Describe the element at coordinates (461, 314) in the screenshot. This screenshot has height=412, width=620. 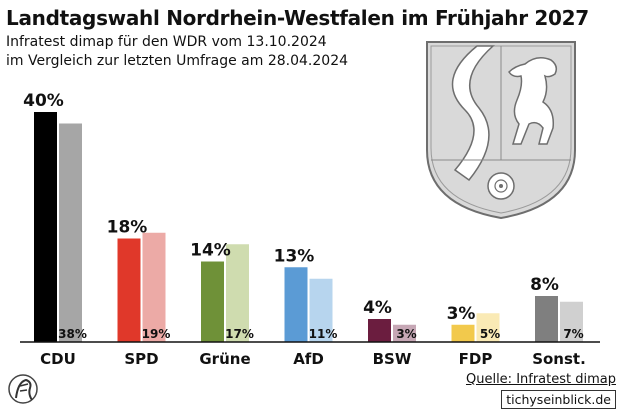
I see `value-label-current-5: 3%` at that location.